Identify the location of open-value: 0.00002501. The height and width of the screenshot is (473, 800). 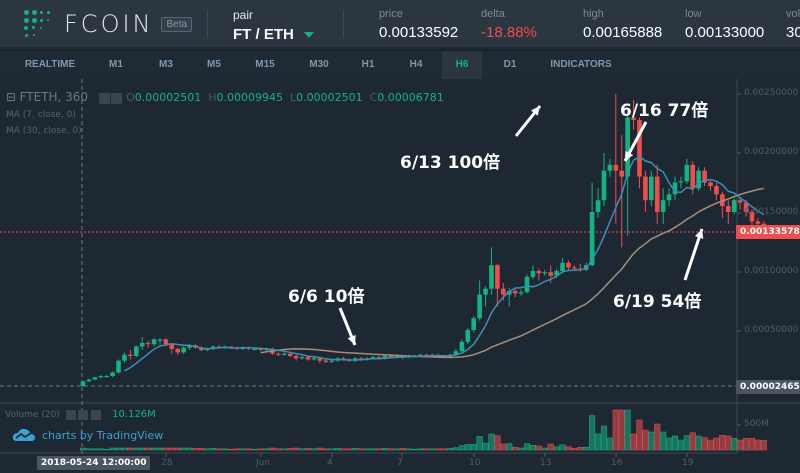
(168, 97).